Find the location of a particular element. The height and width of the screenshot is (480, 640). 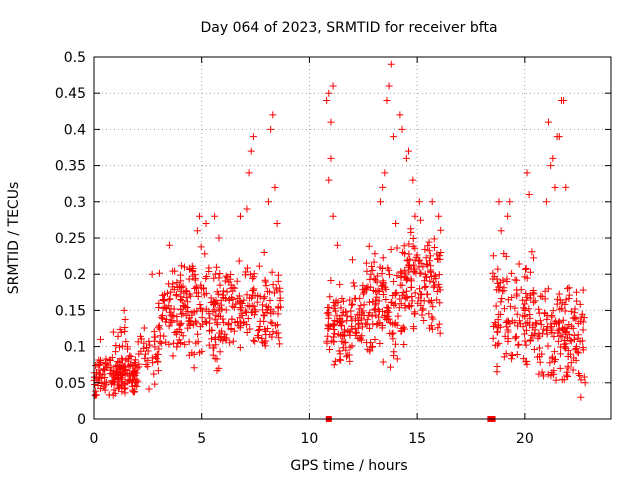

x-tick-label: 10 is located at coordinates (310, 439).